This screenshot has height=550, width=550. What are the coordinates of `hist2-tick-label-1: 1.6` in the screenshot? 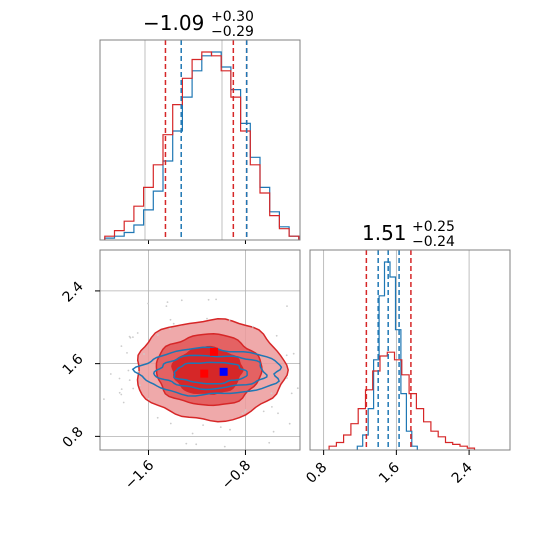 It's located at (389, 473).